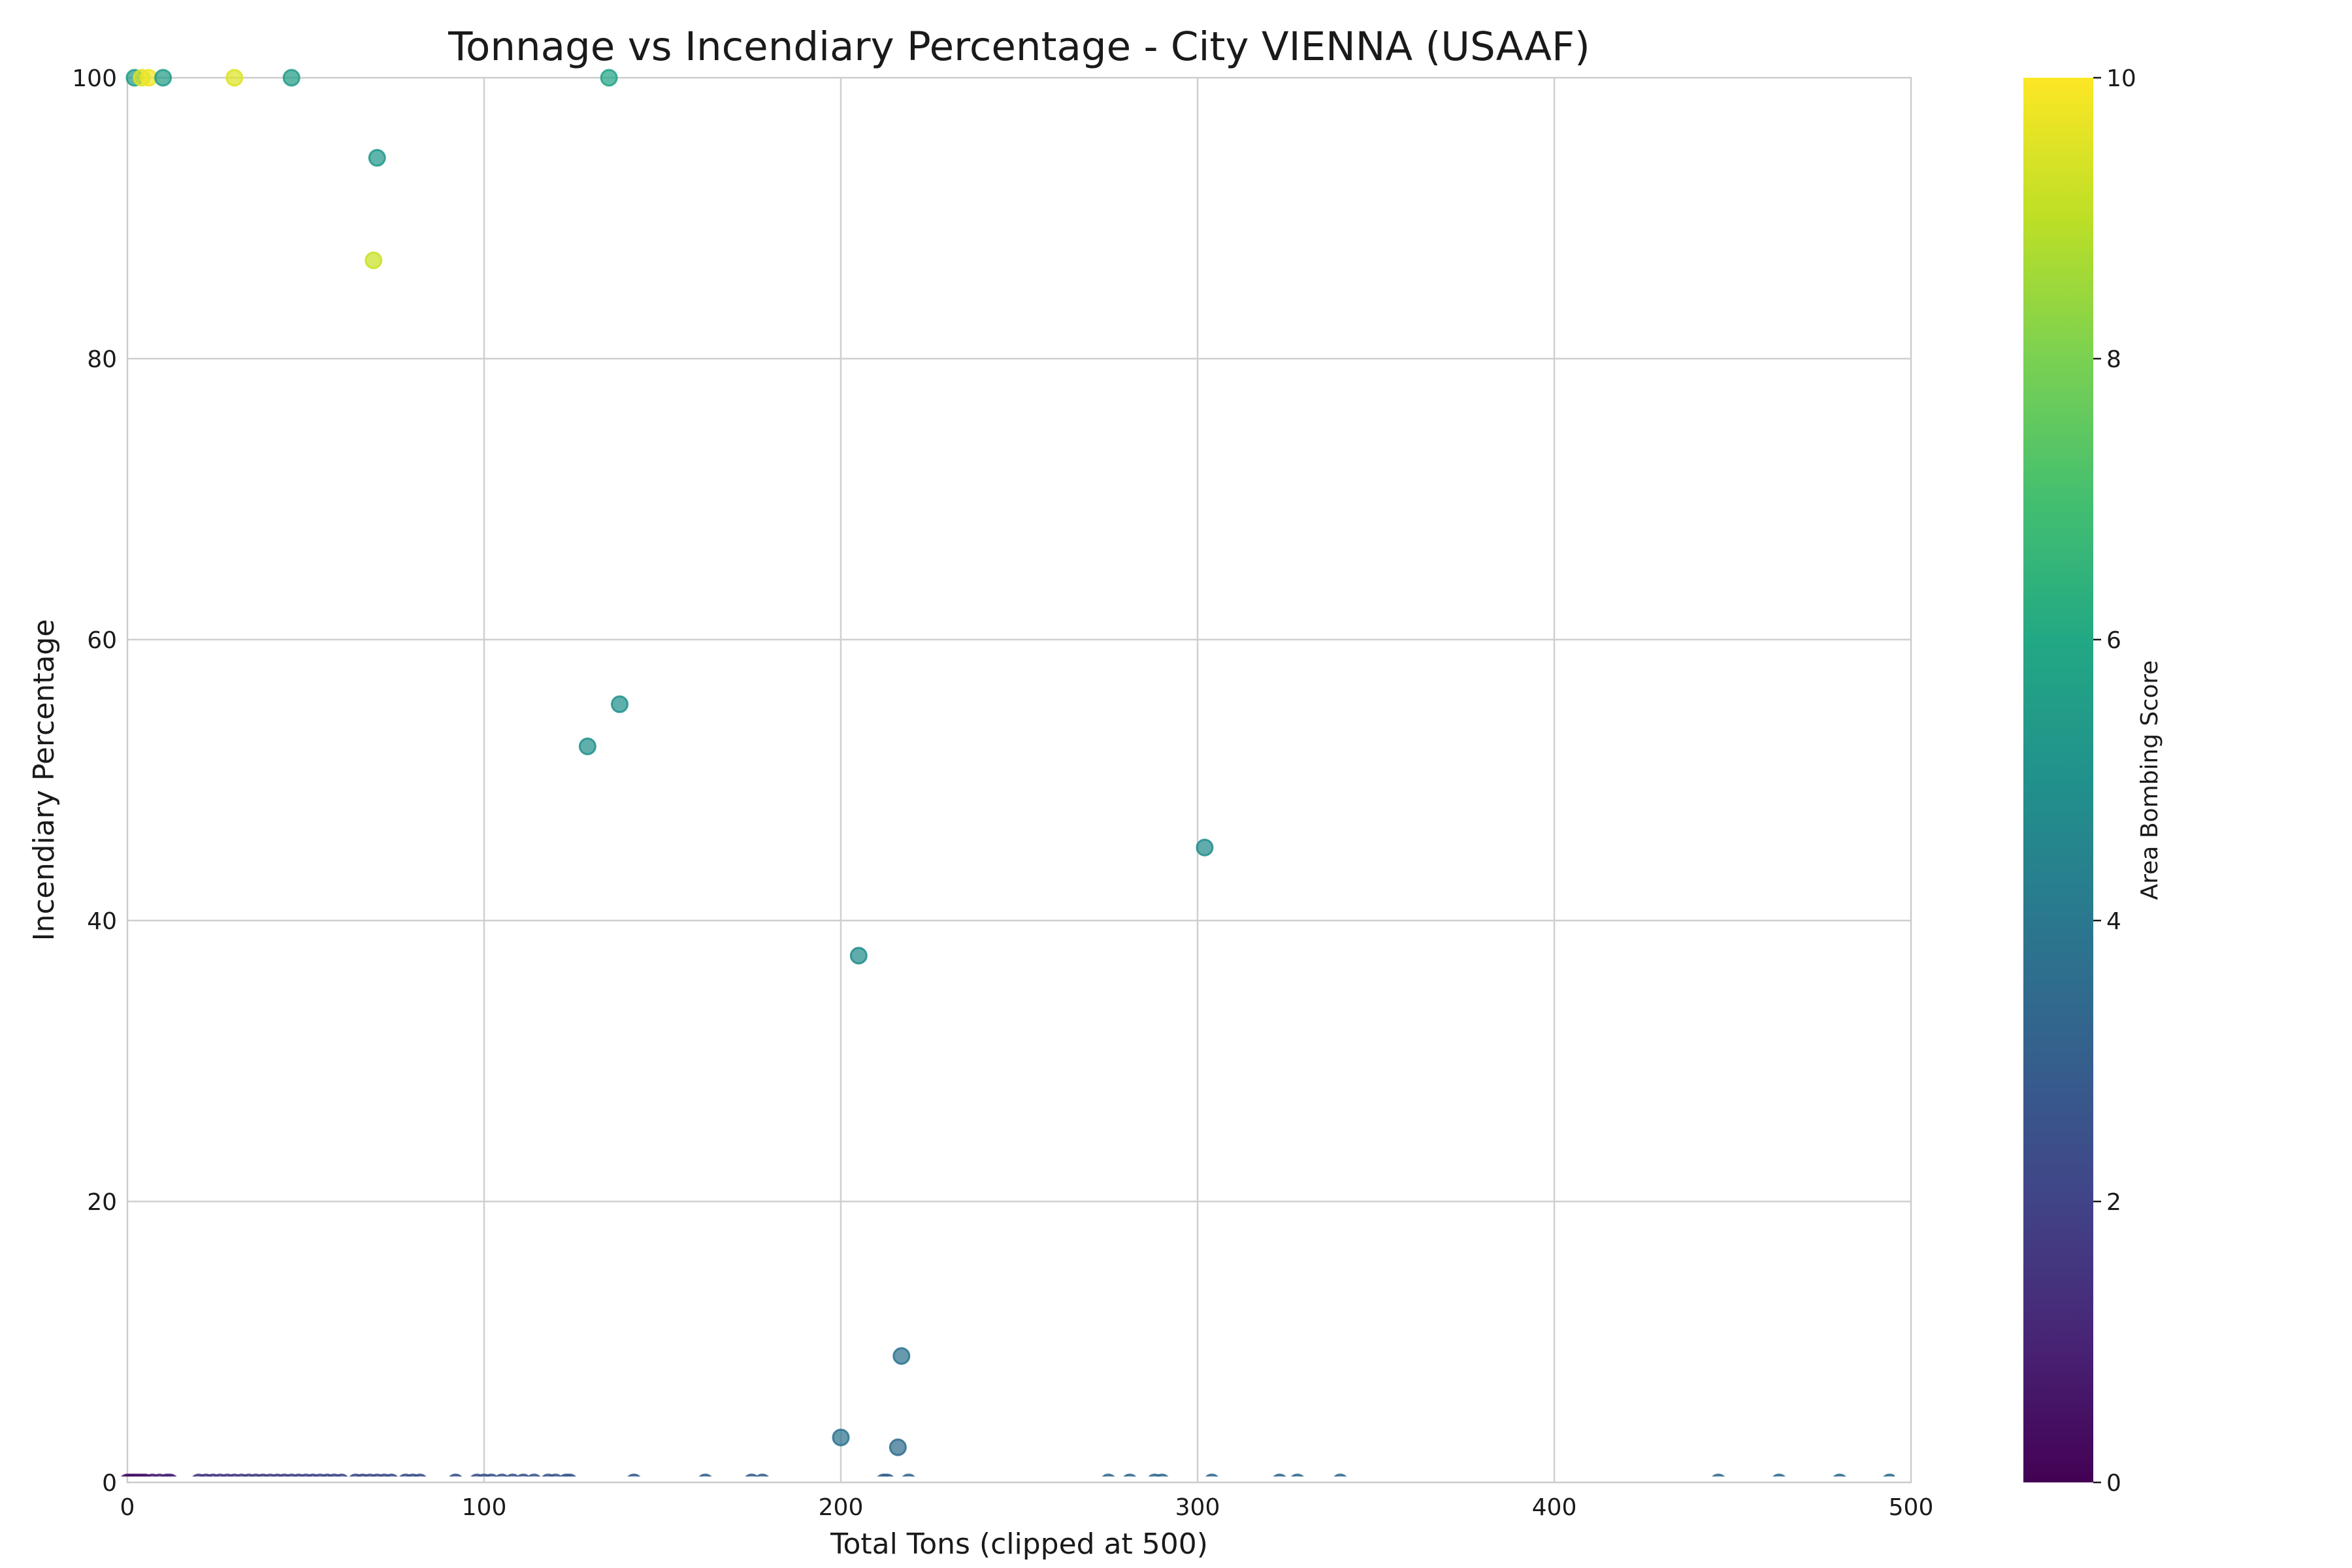  I want to click on x-tick-label: 200, so click(841, 1507).